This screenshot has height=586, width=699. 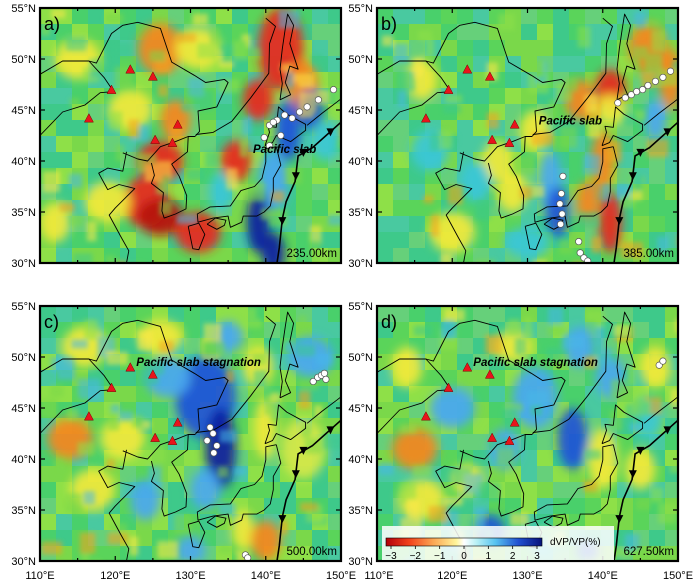 What do you see at coordinates (391, 556) in the screenshot?
I see `colorbar-tick-label: −3` at bounding box center [391, 556].